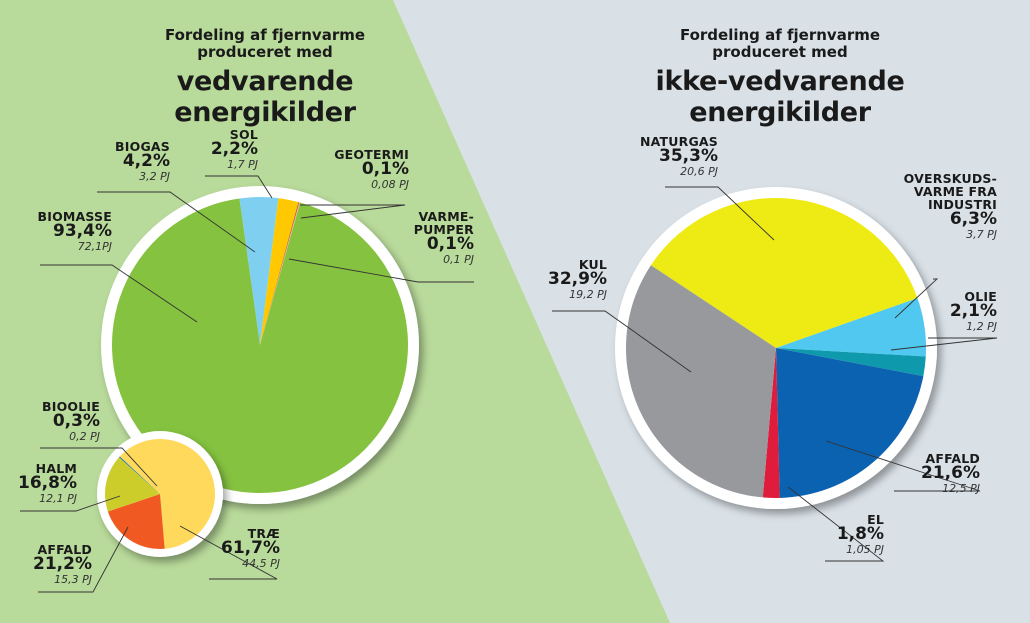 The width and height of the screenshot is (1030, 623). What do you see at coordinates (371, 169) in the screenshot?
I see `label-geotermi: GEOTERMI 0,1% 0,08 PJ` at bounding box center [371, 169].